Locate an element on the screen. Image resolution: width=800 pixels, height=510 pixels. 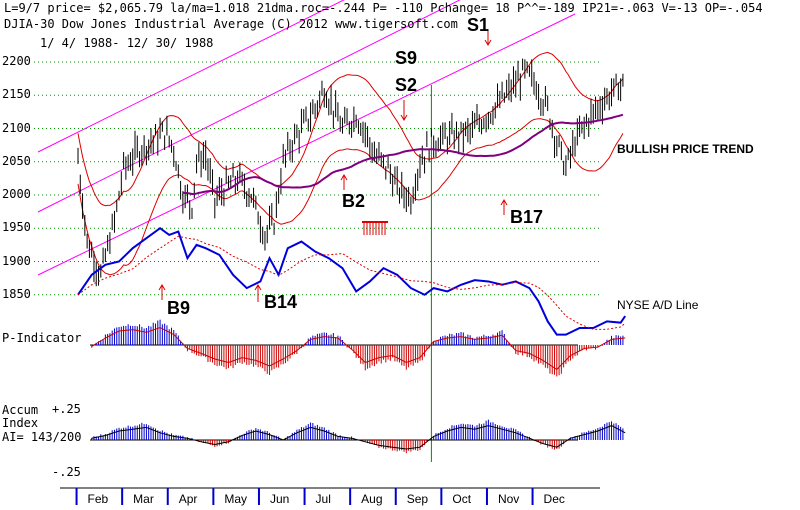
y-tick-label: 2050 is located at coordinates (16, 160).